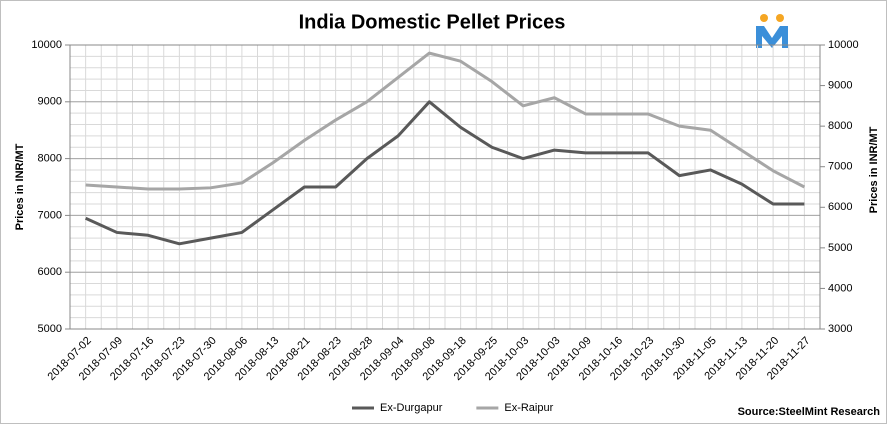  Describe the element at coordinates (46, 45) in the screenshot. I see `y-tick-label: 10000` at that location.